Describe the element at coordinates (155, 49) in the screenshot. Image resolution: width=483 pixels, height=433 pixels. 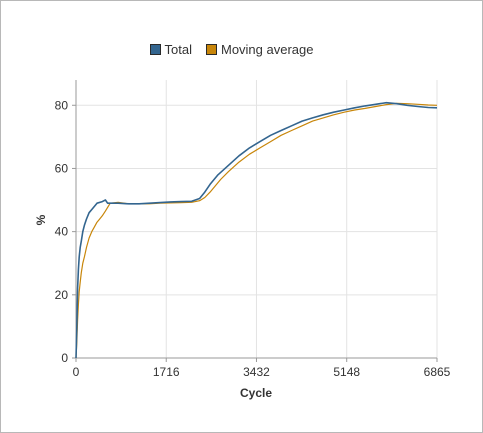
I see `legend-swatch-total` at that location.